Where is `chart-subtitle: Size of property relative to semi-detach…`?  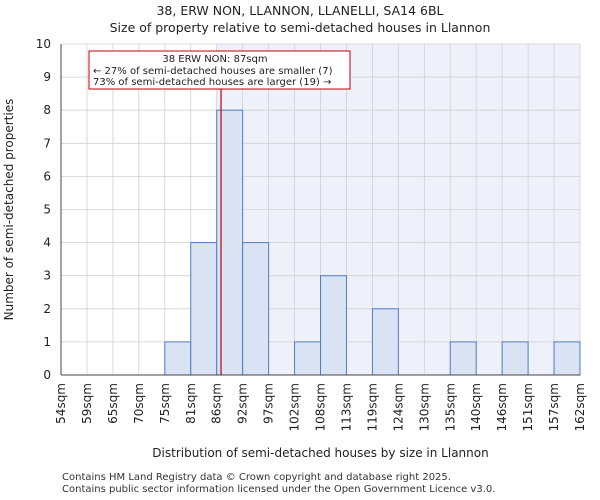
chart-subtitle: Size of property relative to semi-detach… is located at coordinates (300, 27).